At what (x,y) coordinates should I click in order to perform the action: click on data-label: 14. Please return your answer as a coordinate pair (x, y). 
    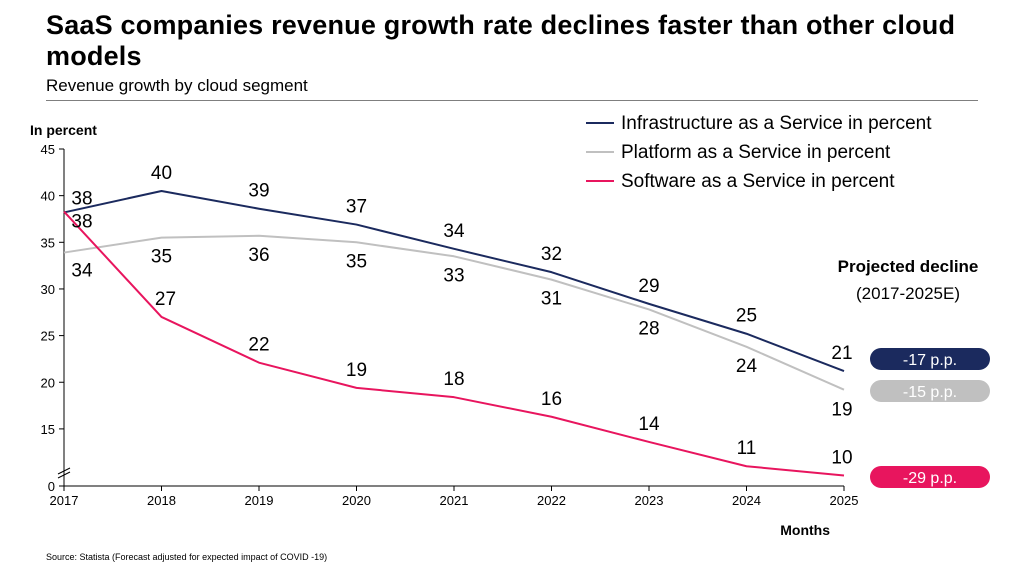
    Looking at the image, I should click on (649, 424).